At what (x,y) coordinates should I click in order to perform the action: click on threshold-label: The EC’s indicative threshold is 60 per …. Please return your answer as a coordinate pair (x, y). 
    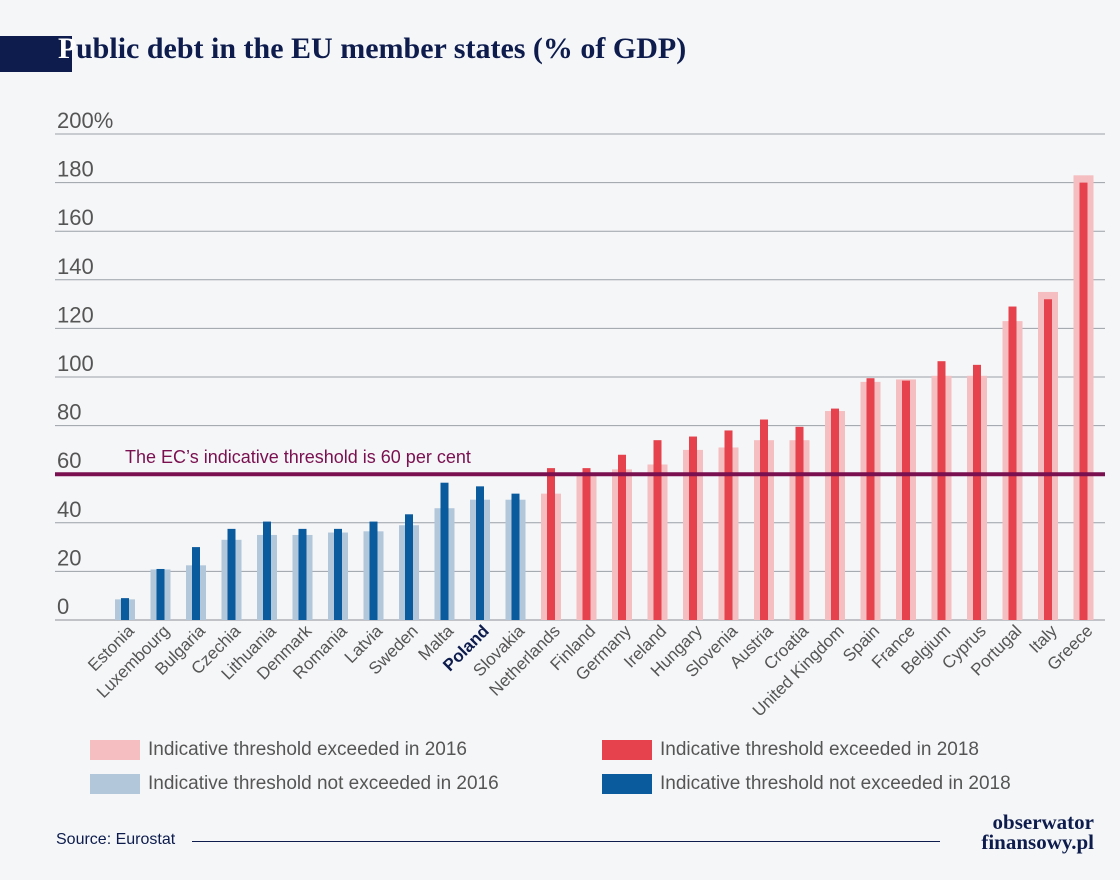
    Looking at the image, I should click on (298, 457).